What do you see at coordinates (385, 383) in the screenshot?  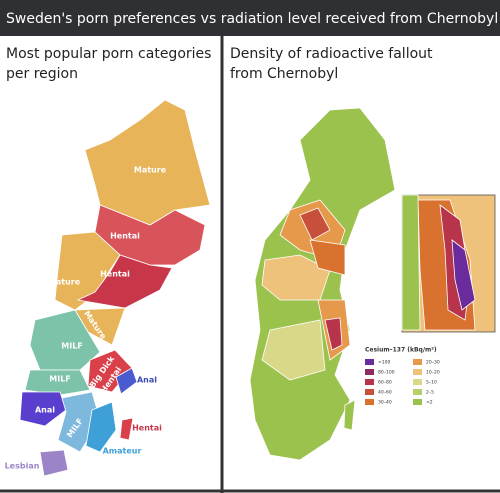 I see `legend-label: 60–80` at bounding box center [385, 383].